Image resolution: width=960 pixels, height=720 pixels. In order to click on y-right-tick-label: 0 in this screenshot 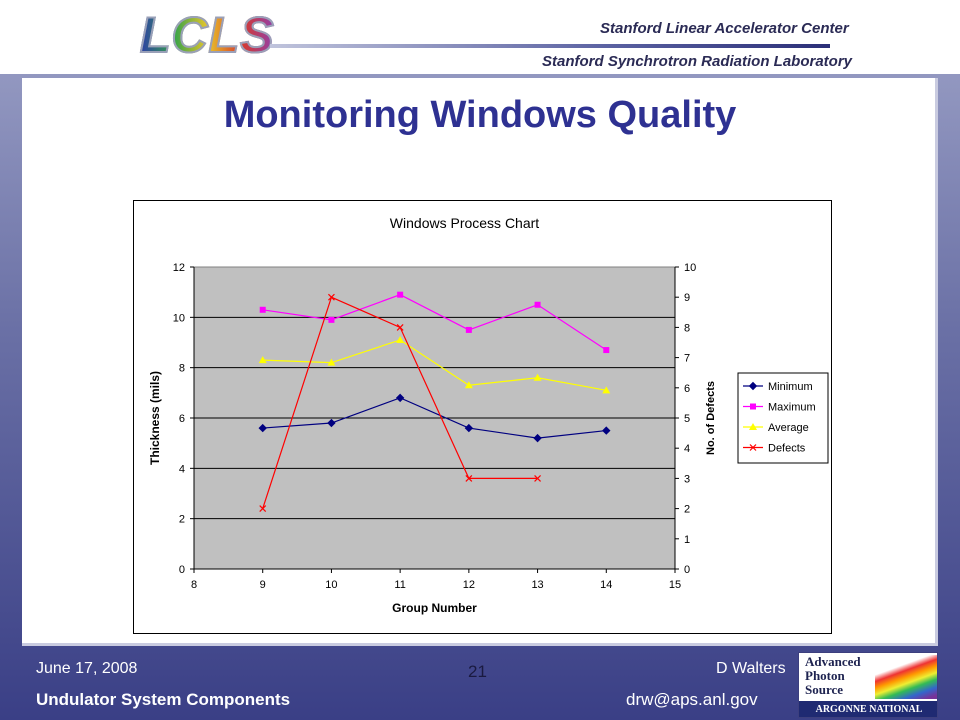, I will do `click(687, 570)`.